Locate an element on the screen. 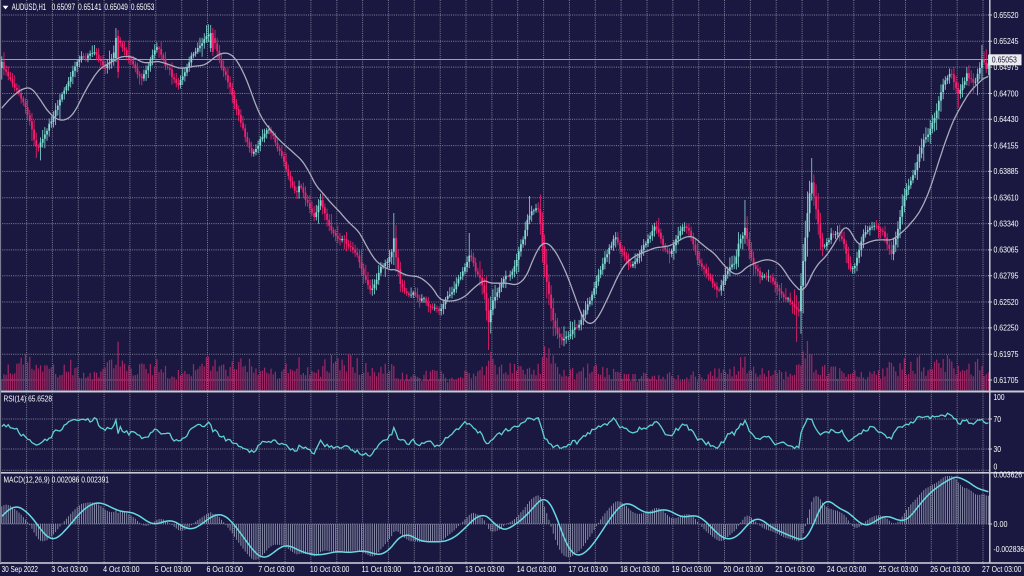 This screenshot has width=1024, height=576. svg-text: 25 Oct 03:00 is located at coordinates (899, 569).